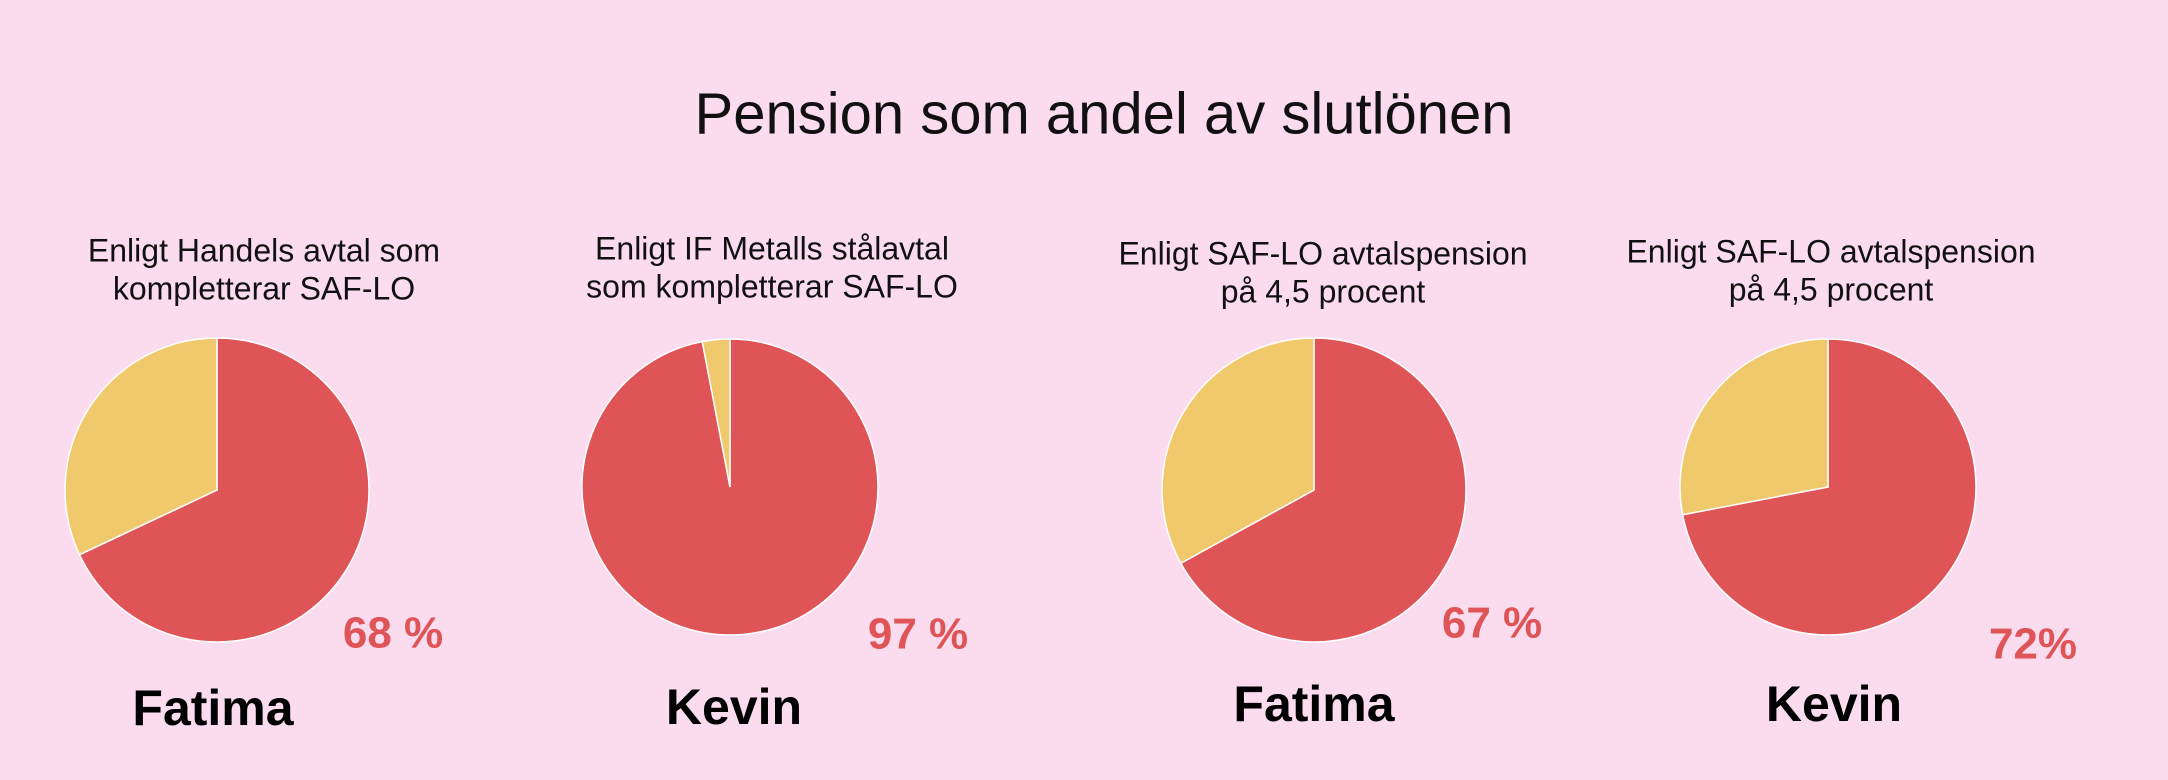  I want to click on page-title: Pension som andel av slutlönen, so click(1104, 113).